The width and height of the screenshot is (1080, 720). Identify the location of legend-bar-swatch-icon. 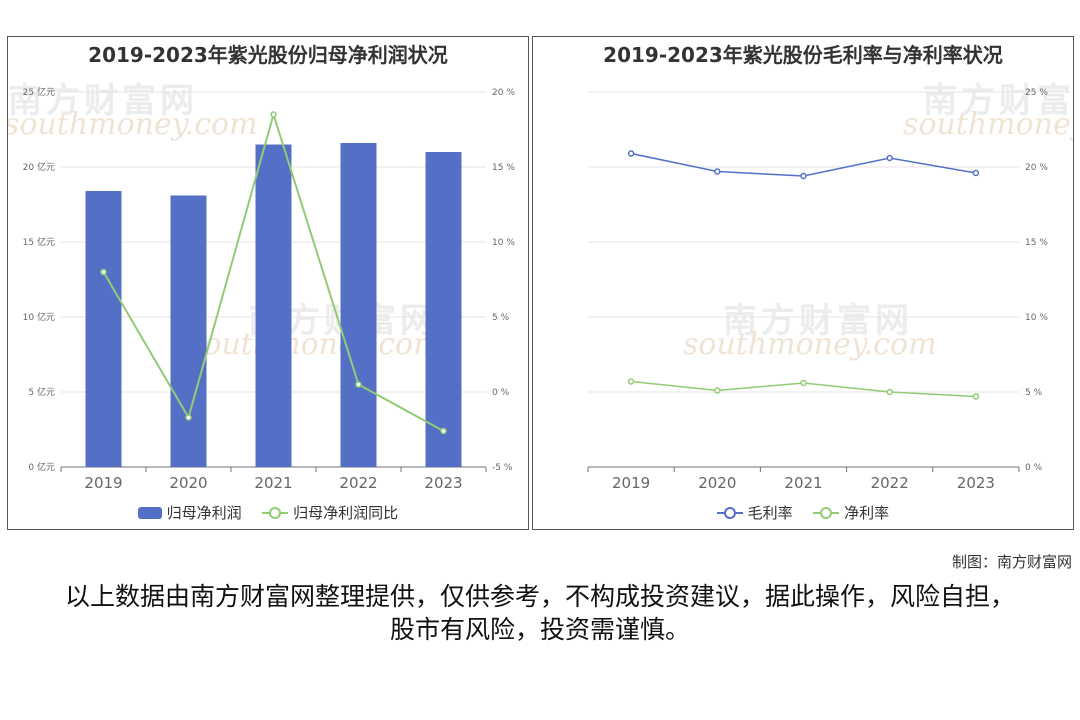
(149, 513).